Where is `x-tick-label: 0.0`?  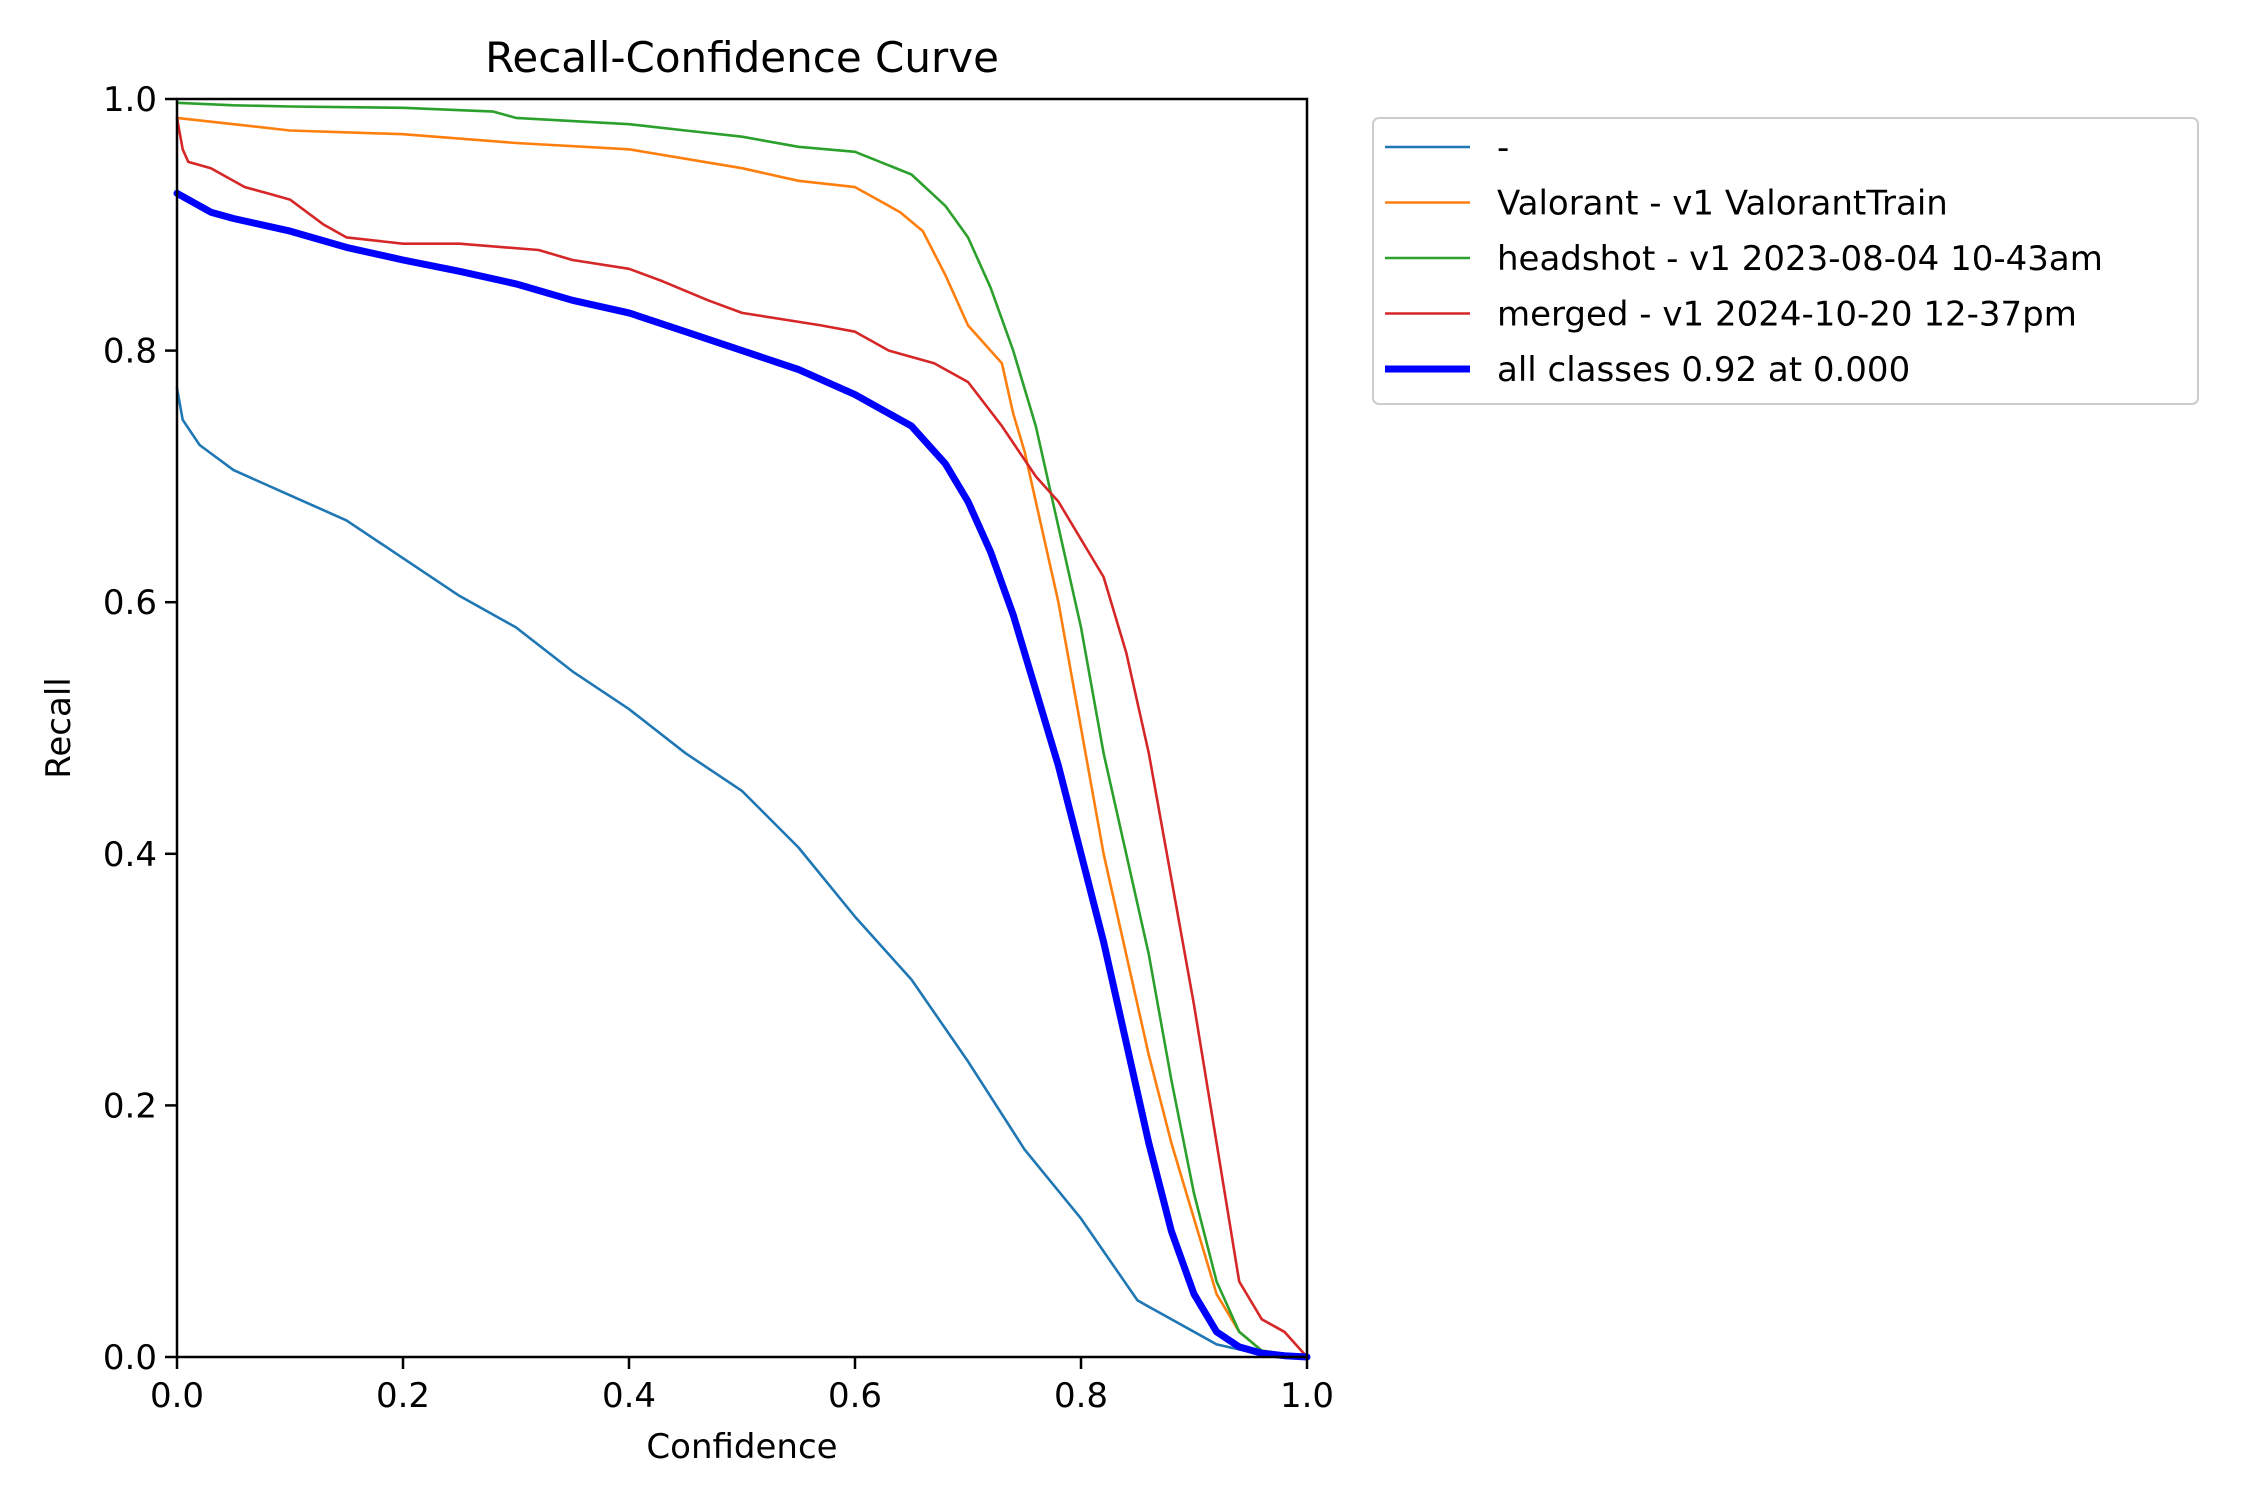
x-tick-label: 0.0 is located at coordinates (177, 1396).